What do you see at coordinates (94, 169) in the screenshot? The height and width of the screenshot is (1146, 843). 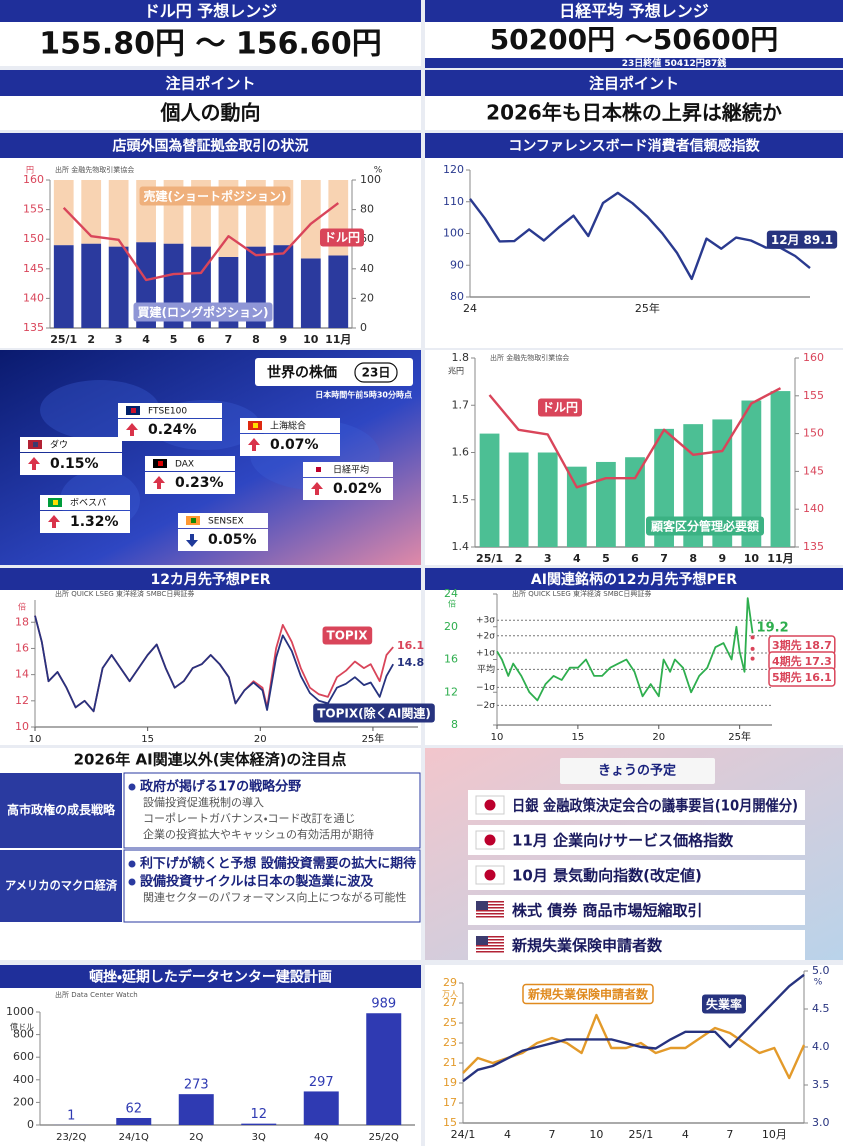 I see `source-note: 出所 金融先物取引業協会` at bounding box center [94, 169].